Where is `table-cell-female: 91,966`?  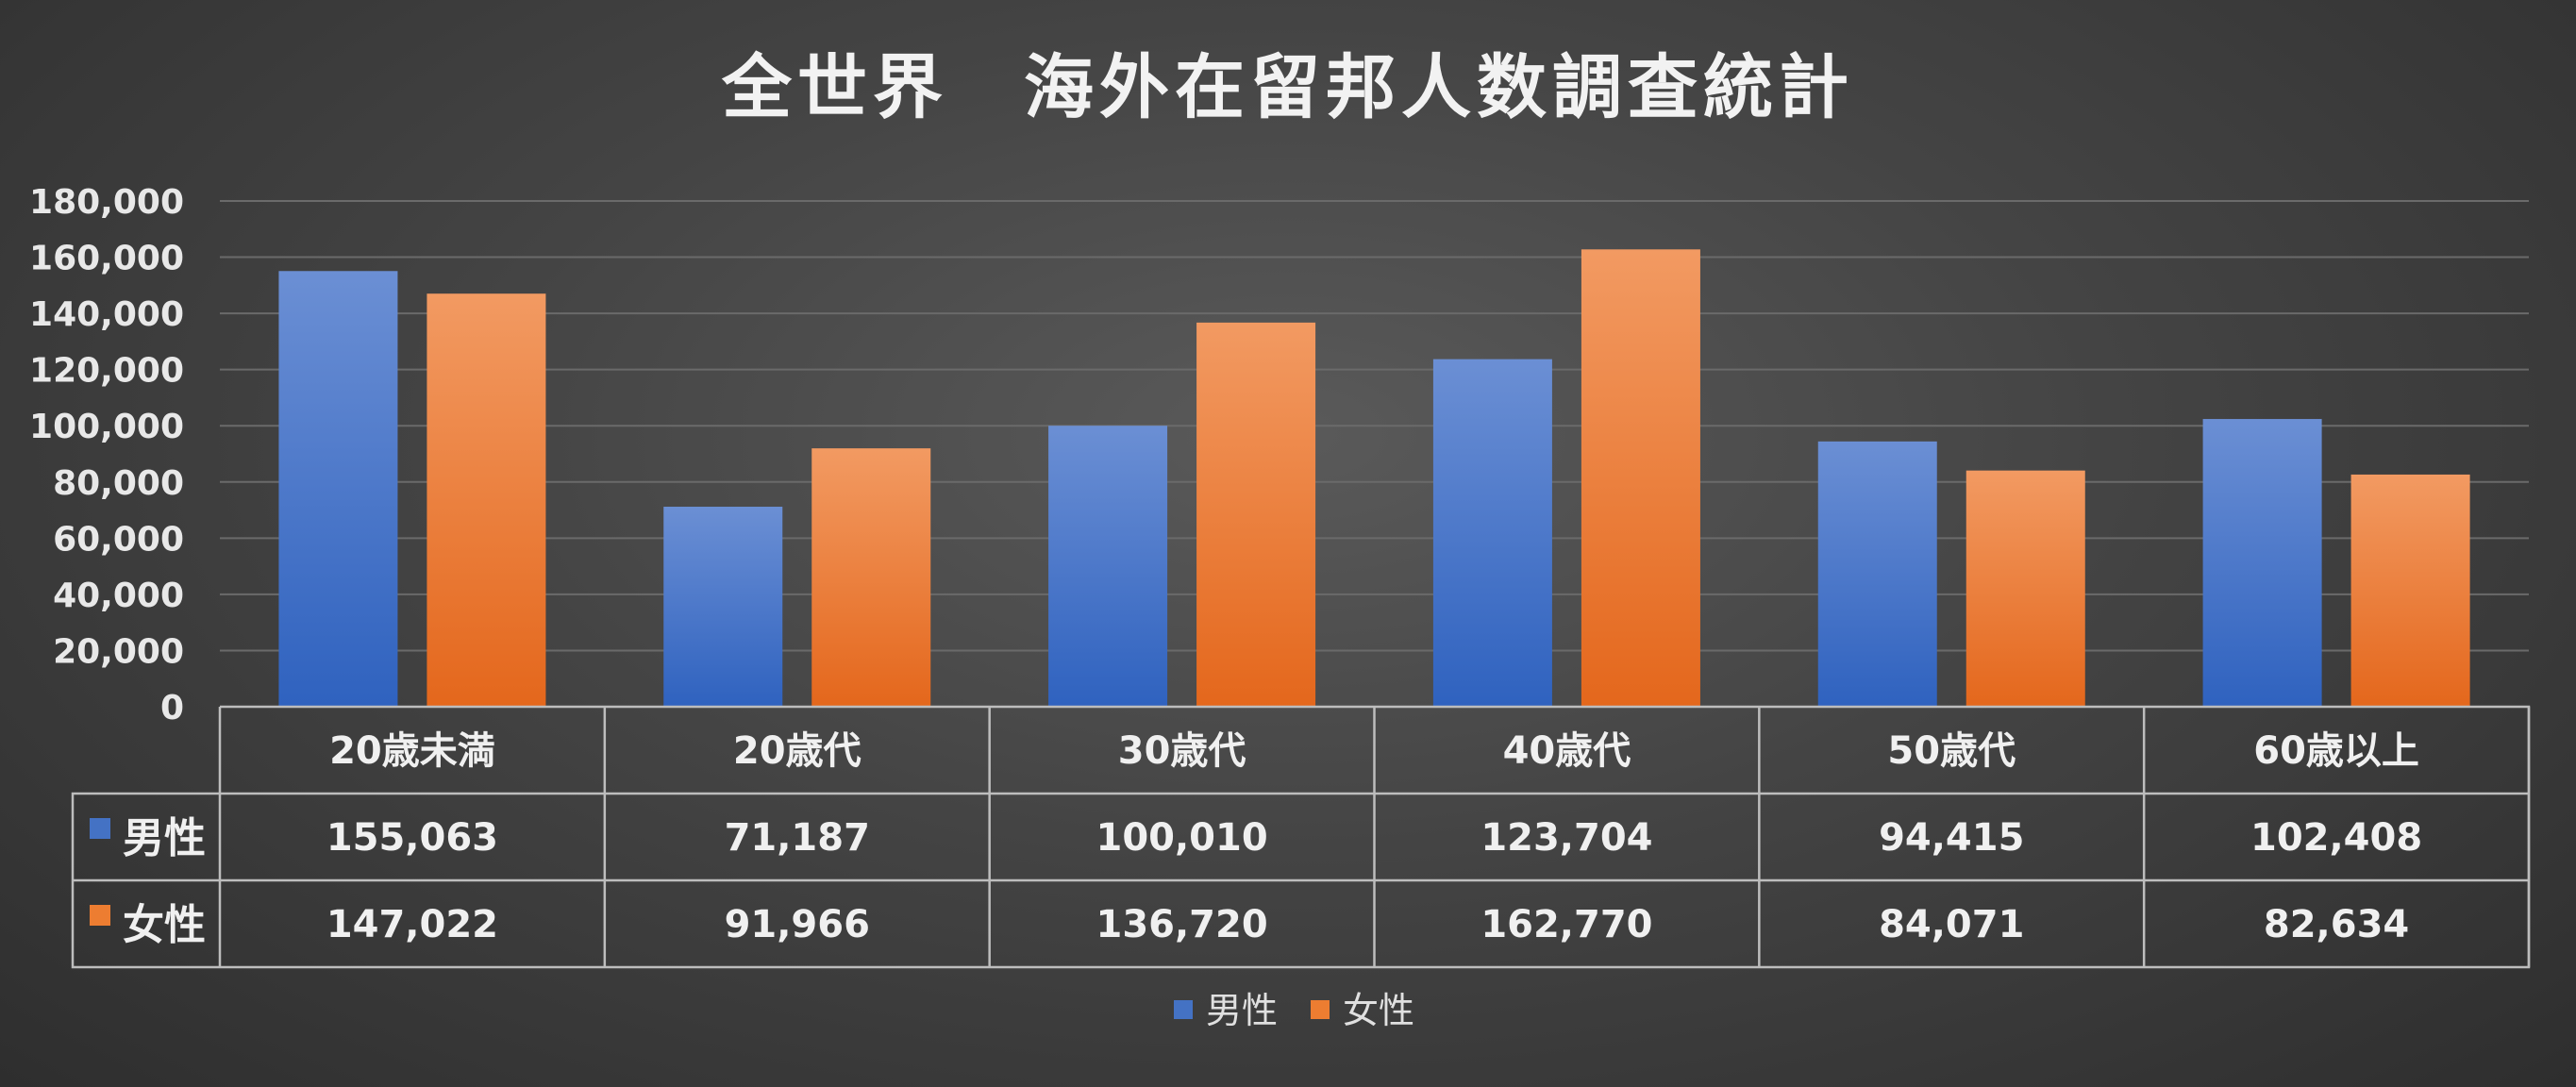 table-cell-female: 91,966 is located at coordinates (797, 924).